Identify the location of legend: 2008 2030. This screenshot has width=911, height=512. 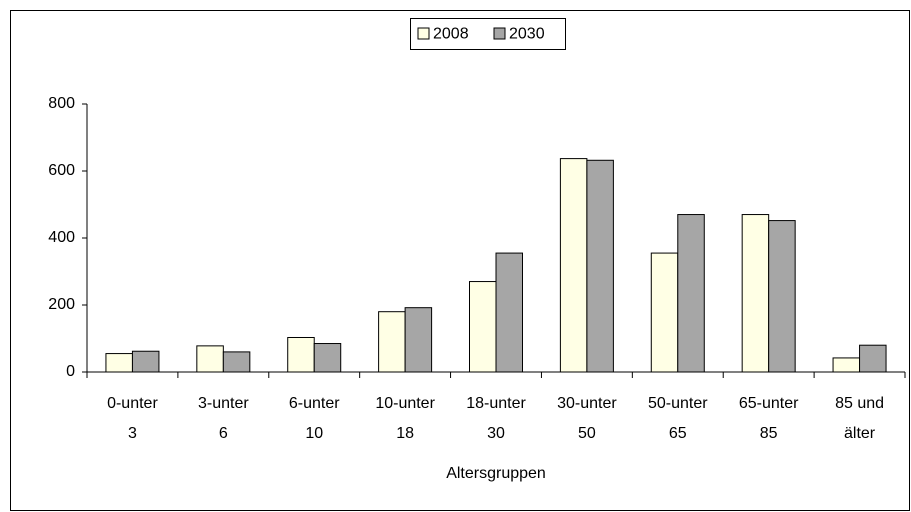
(488, 34).